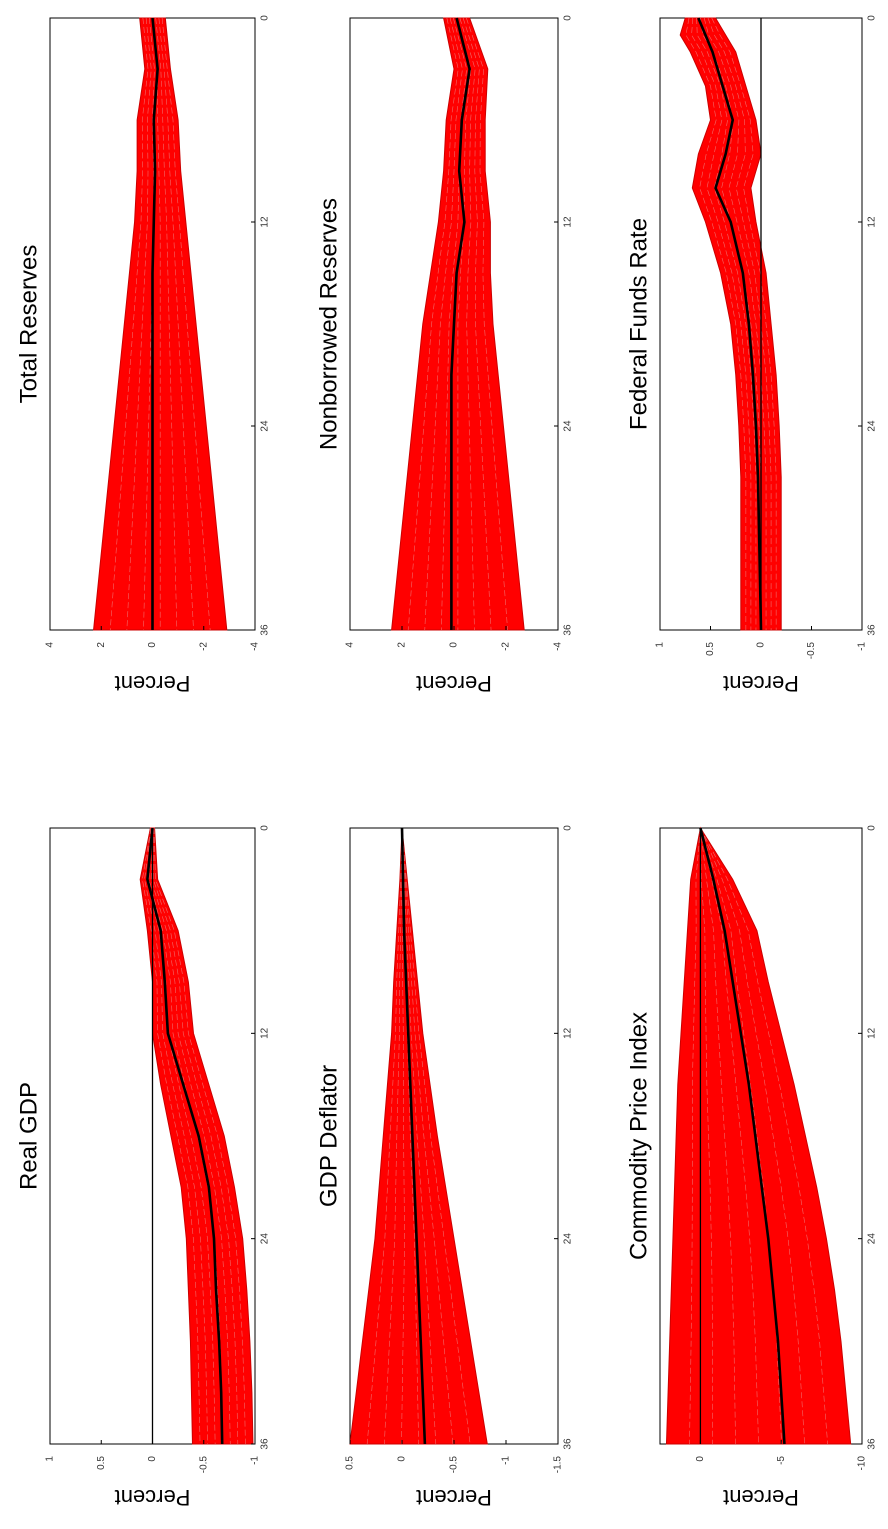 This screenshot has height=1529, width=888. I want to click on gdp-deflator-ytick-label: -0.5, so click(454, 1465).